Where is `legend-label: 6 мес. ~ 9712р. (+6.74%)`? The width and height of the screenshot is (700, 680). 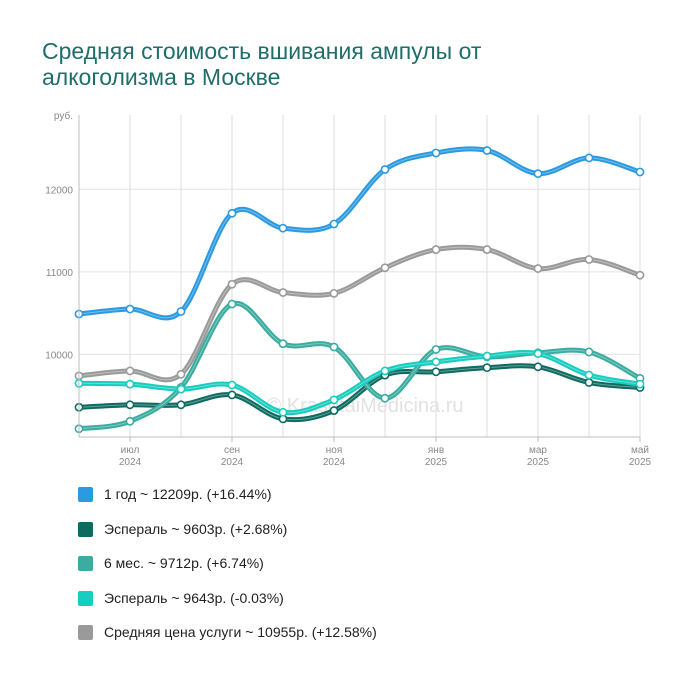 legend-label: 6 мес. ~ 9712р. (+6.74%) is located at coordinates (184, 563).